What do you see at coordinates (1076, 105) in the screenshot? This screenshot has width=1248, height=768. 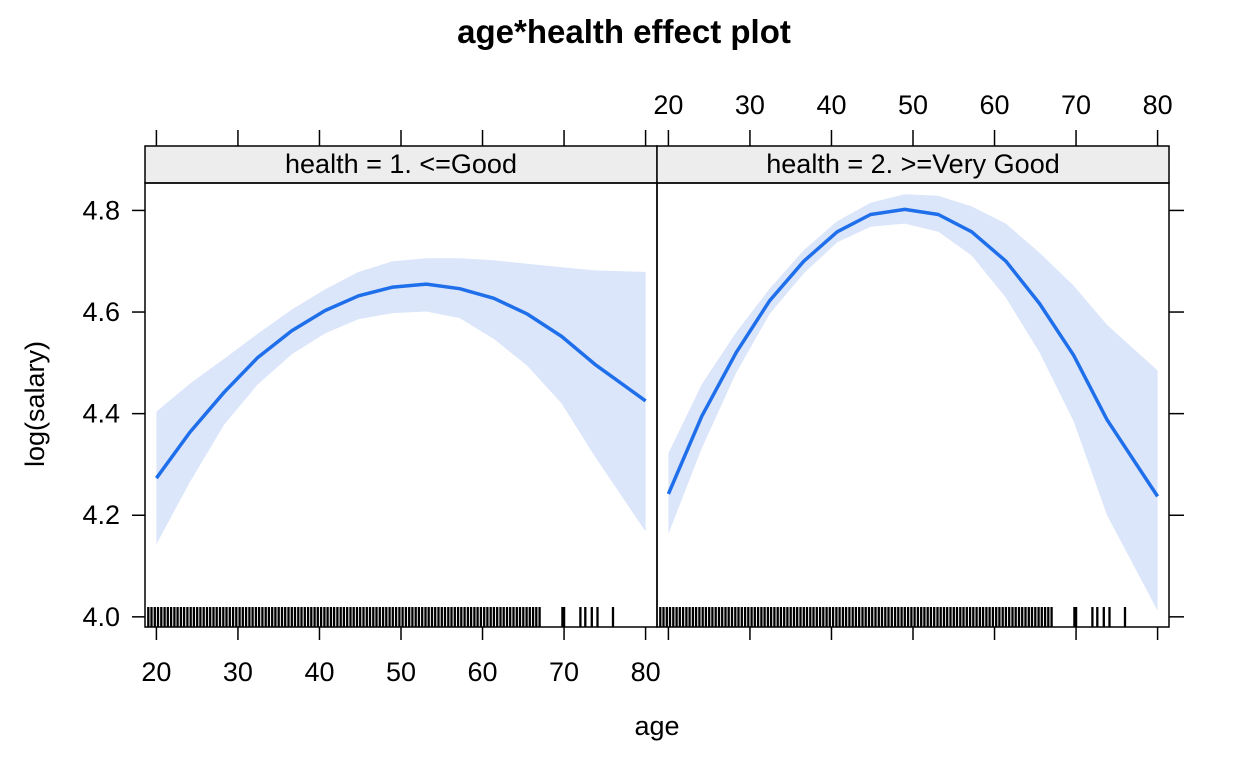 I see `x-tick-label-top: 70` at bounding box center [1076, 105].